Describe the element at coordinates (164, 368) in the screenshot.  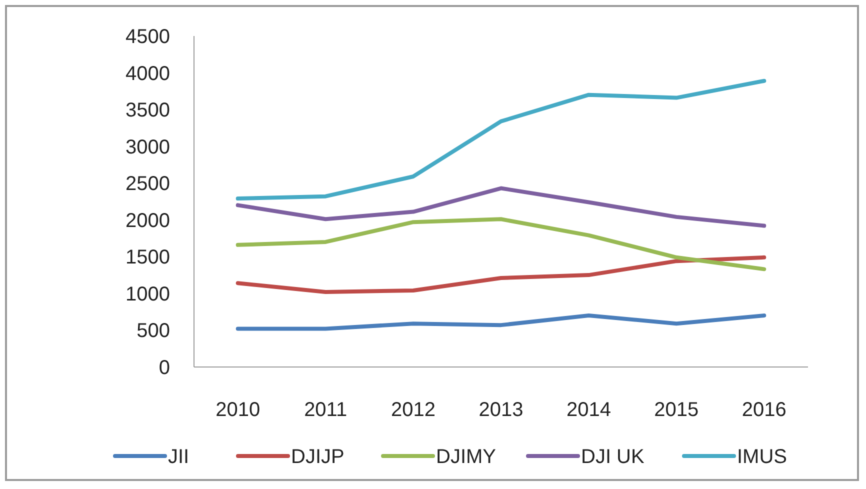
I see `y-tick-label: 0` at that location.